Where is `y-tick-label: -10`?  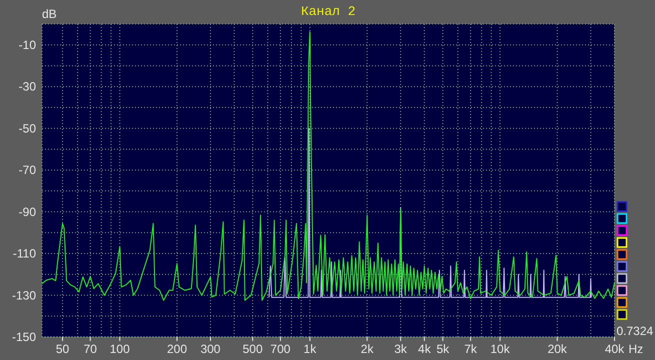 y-tick-label: -10 is located at coordinates (27, 45).